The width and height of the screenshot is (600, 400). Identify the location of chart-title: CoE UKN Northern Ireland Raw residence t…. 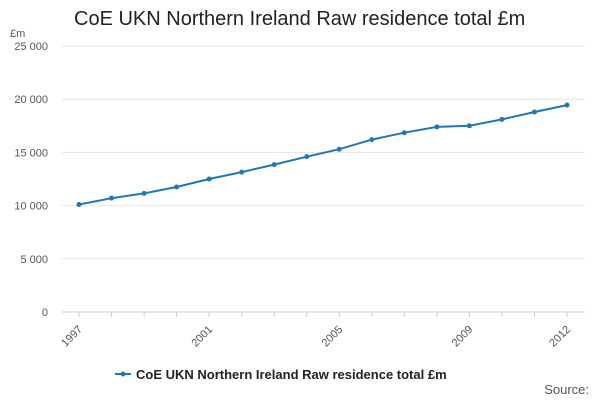
(300, 19).